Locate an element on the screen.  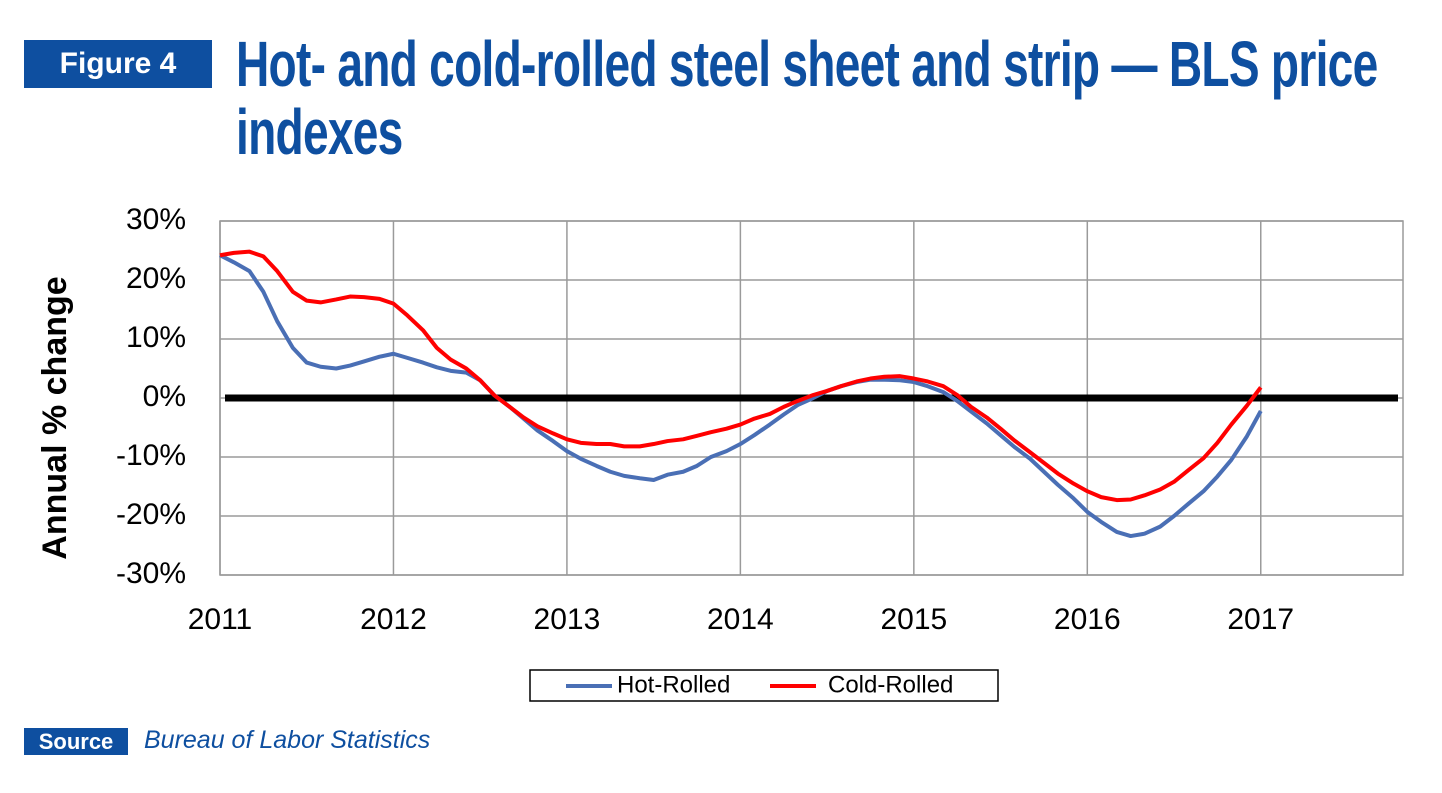
x-tick-label: 2012 is located at coordinates (393, 619).